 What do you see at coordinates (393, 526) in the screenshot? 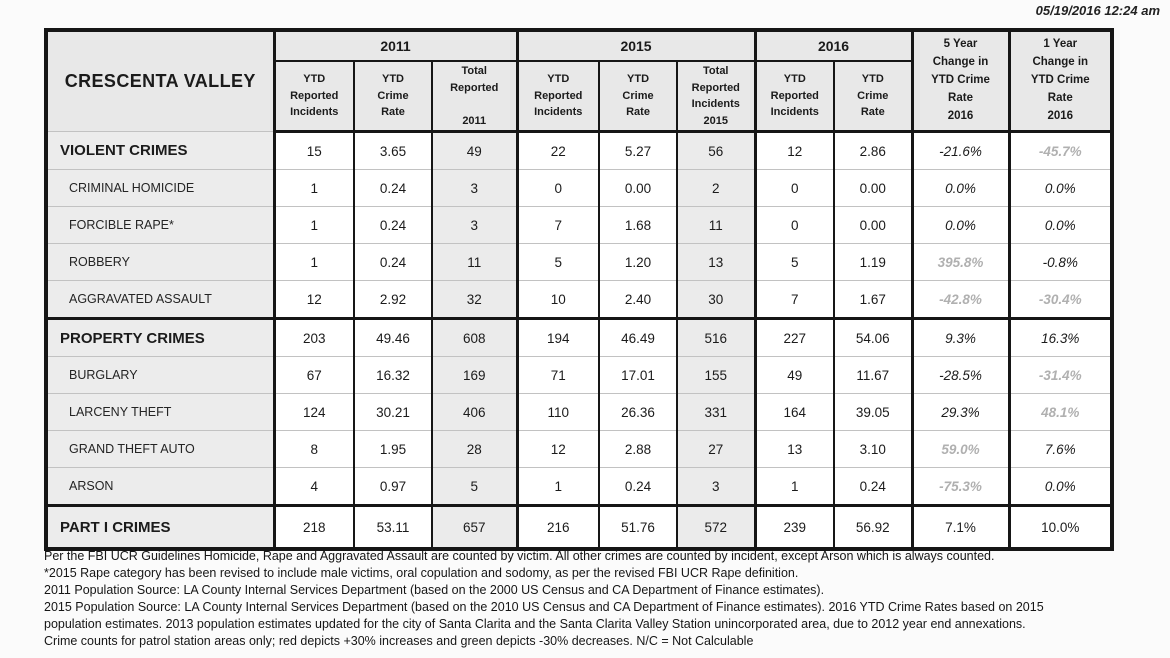
I see `cell-r10-c1: 53.11` at bounding box center [393, 526].